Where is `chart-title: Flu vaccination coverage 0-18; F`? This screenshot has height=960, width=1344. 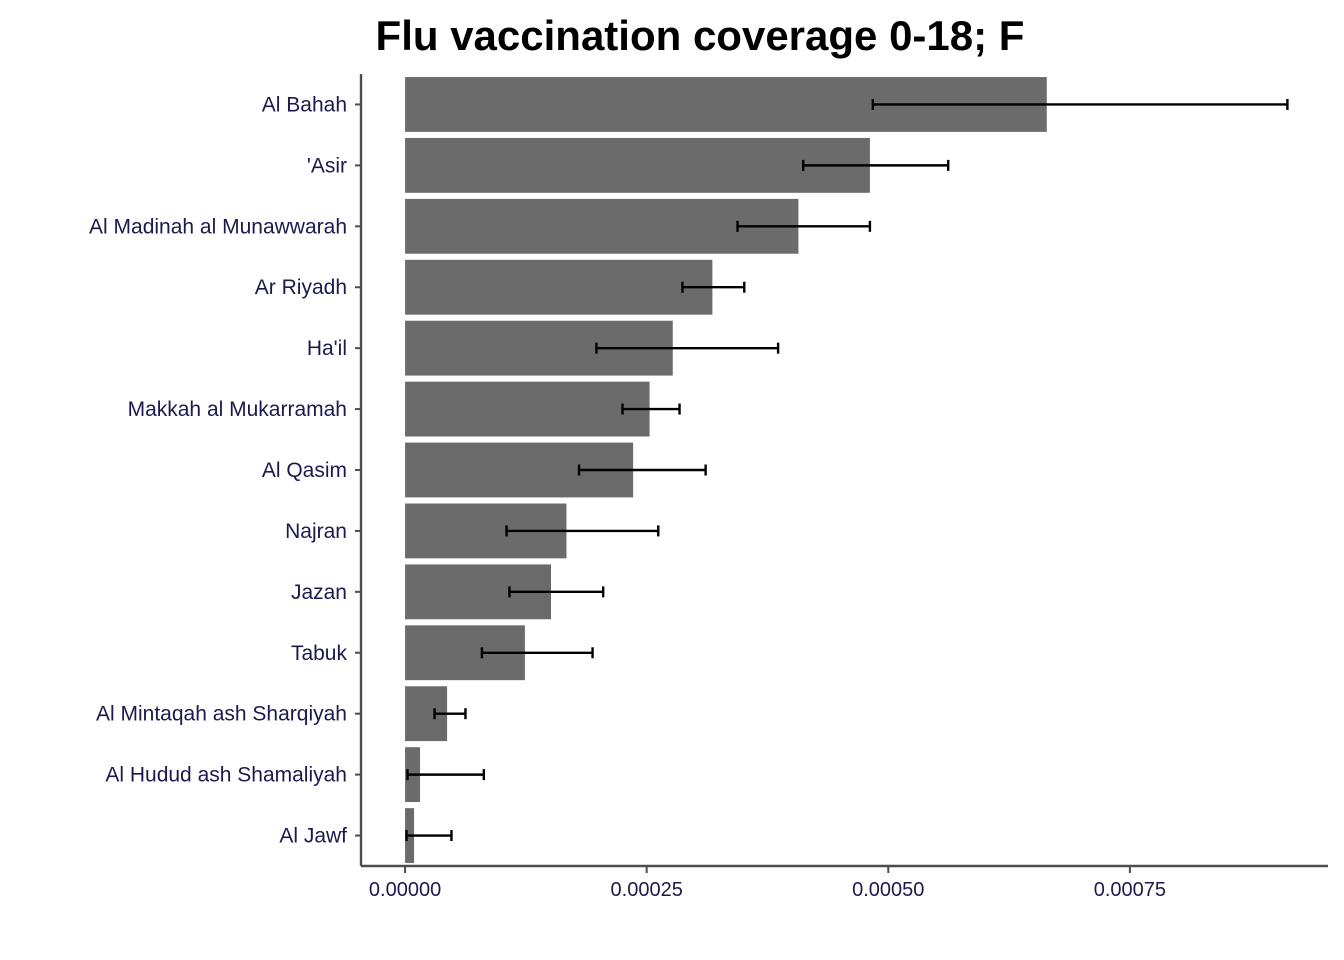 chart-title: Flu vaccination coverage 0-18; F is located at coordinates (700, 35).